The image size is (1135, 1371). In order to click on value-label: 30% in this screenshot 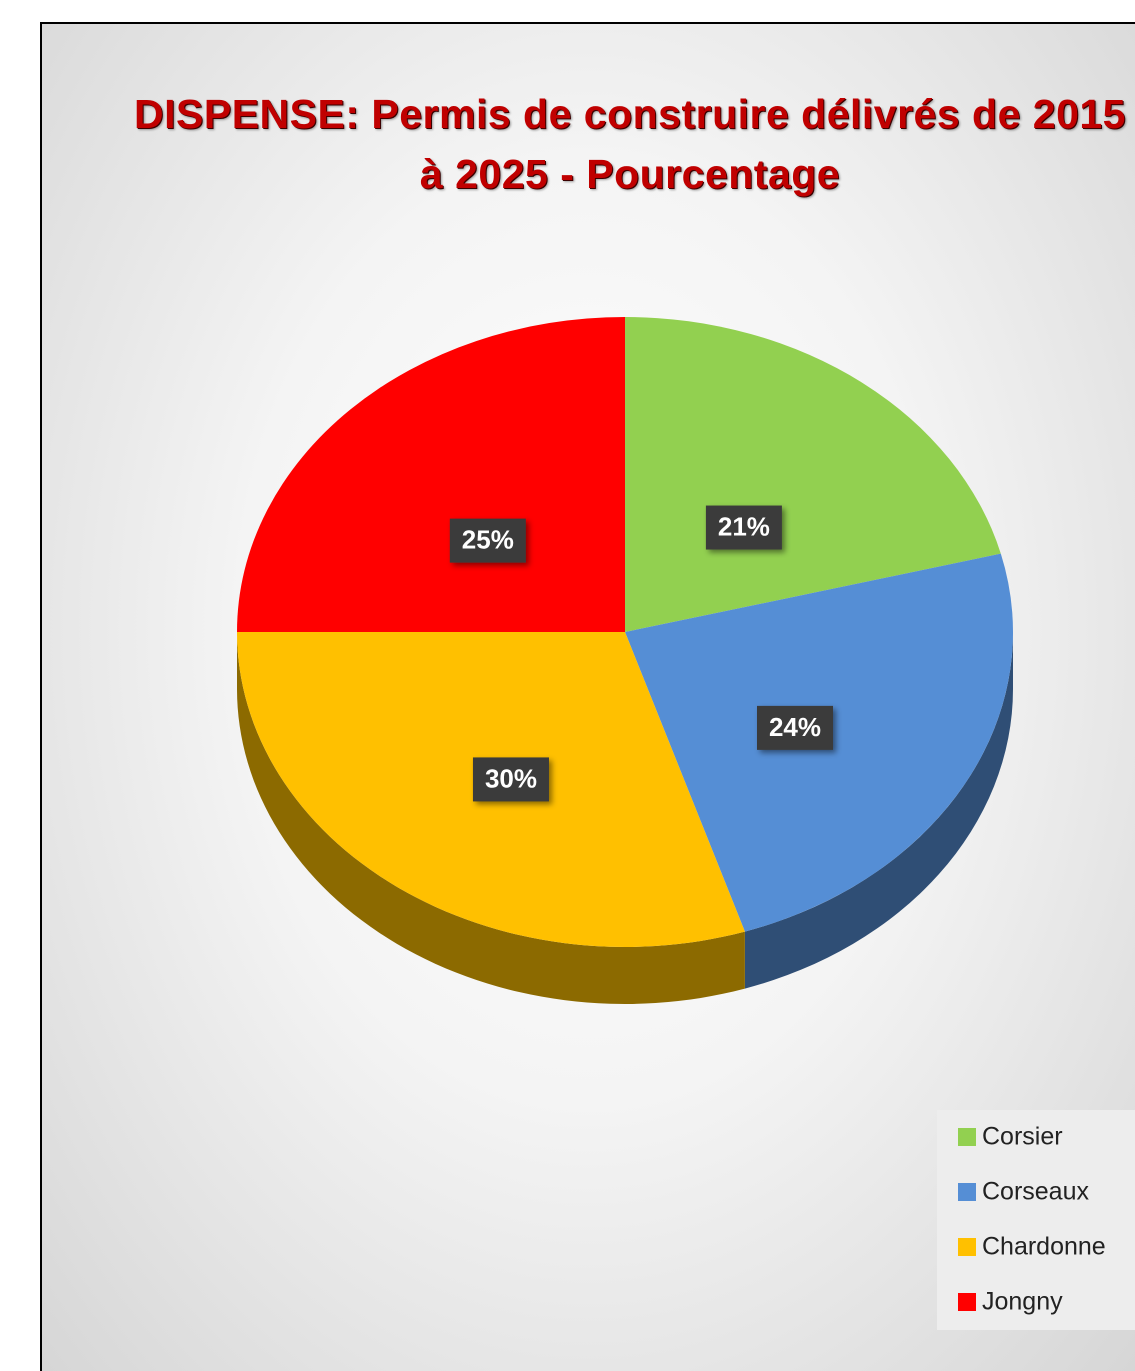, I will do `click(511, 778)`.